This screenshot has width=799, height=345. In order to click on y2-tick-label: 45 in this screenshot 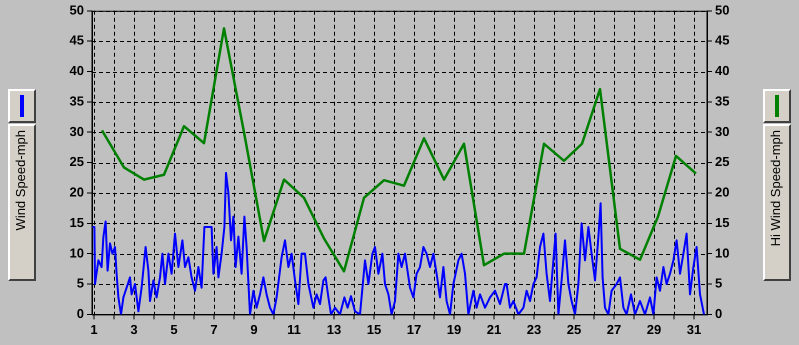, I will do `click(722, 40)`.